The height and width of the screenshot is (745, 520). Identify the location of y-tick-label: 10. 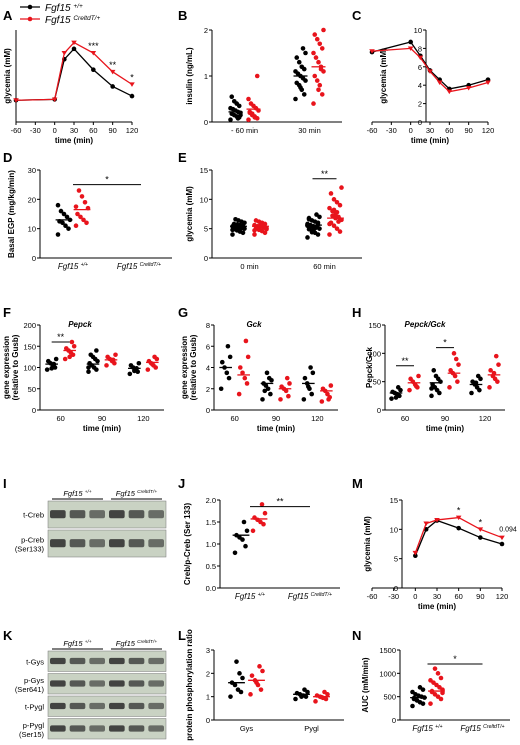
(394, 529).